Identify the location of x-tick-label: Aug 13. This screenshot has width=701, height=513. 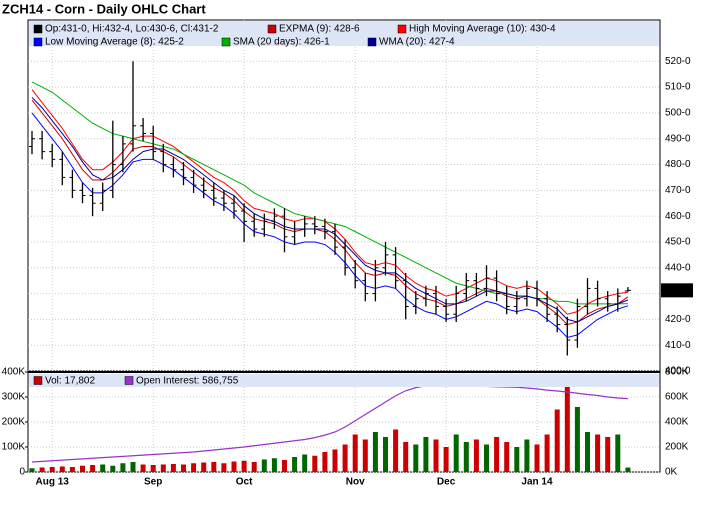
(53, 482).